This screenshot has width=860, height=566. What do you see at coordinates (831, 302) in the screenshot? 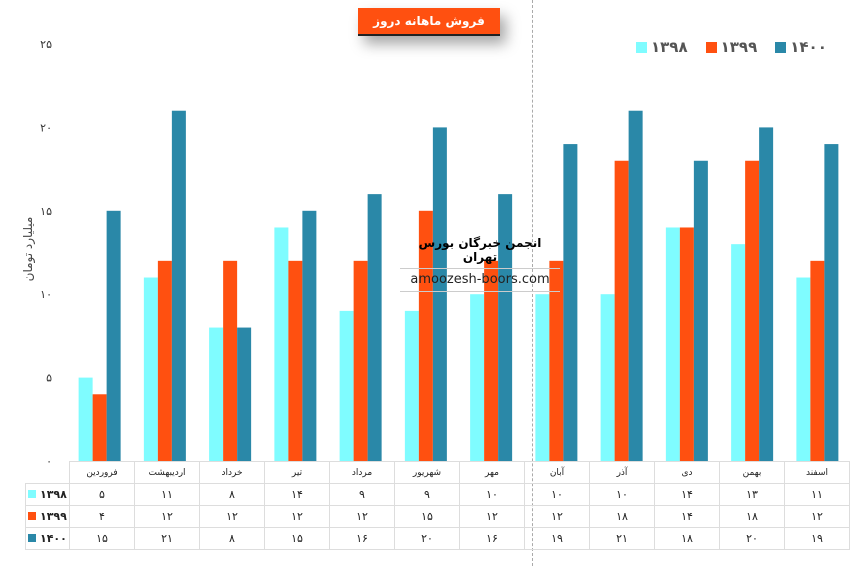
I see `bar-۱۴۰۰-11` at bounding box center [831, 302].